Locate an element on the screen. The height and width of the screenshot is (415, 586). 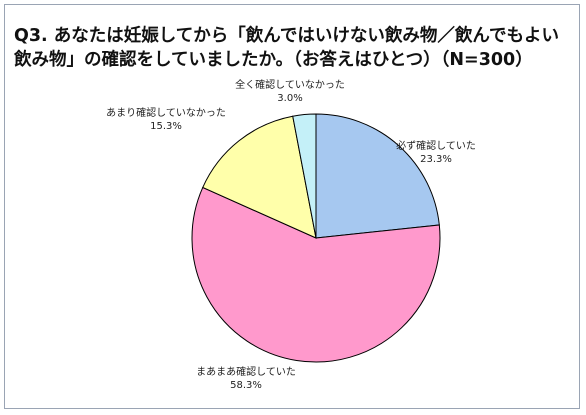
slice-value-2: 58.3% is located at coordinates (246, 385).